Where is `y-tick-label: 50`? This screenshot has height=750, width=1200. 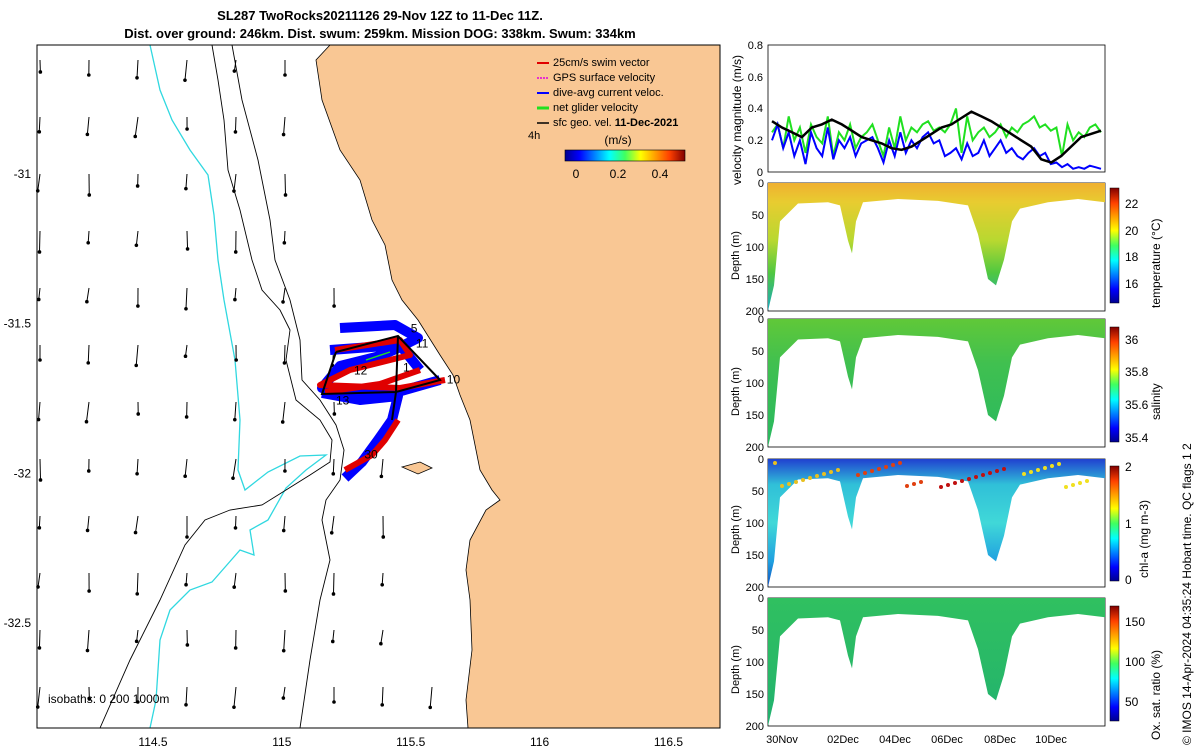 y-tick-label: 50 is located at coordinates (758, 352).